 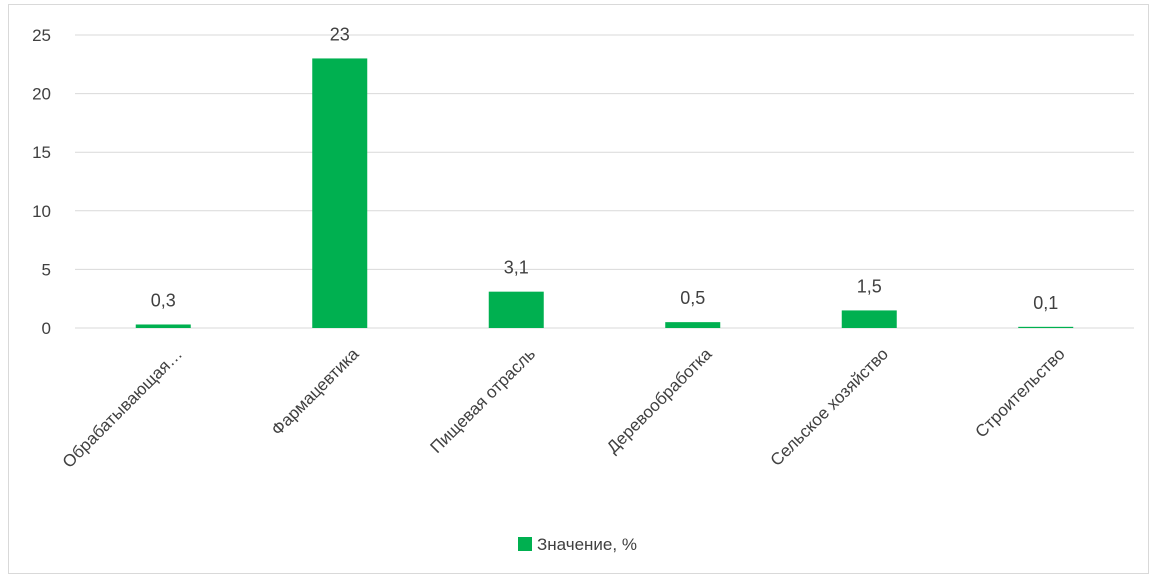 I want to click on y-tick-label: 20, so click(x=41, y=94).